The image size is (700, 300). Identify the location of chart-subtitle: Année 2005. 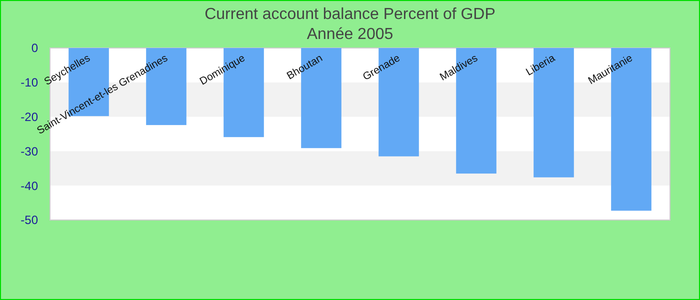
(350, 34).